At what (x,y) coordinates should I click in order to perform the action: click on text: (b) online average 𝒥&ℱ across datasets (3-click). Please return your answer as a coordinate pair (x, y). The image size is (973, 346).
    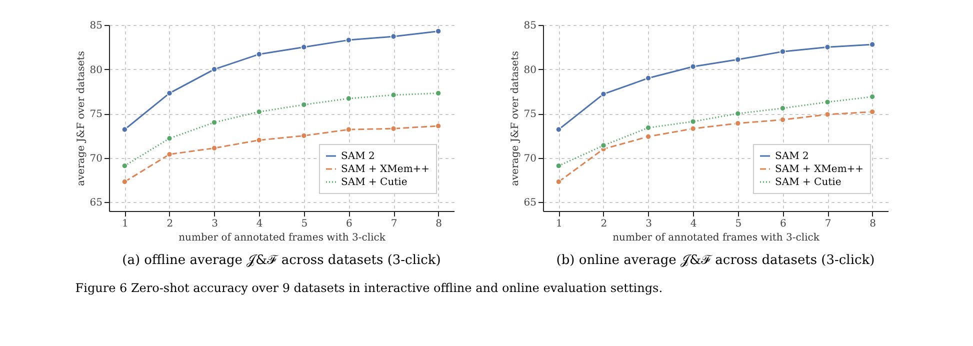
    Looking at the image, I should click on (715, 260).